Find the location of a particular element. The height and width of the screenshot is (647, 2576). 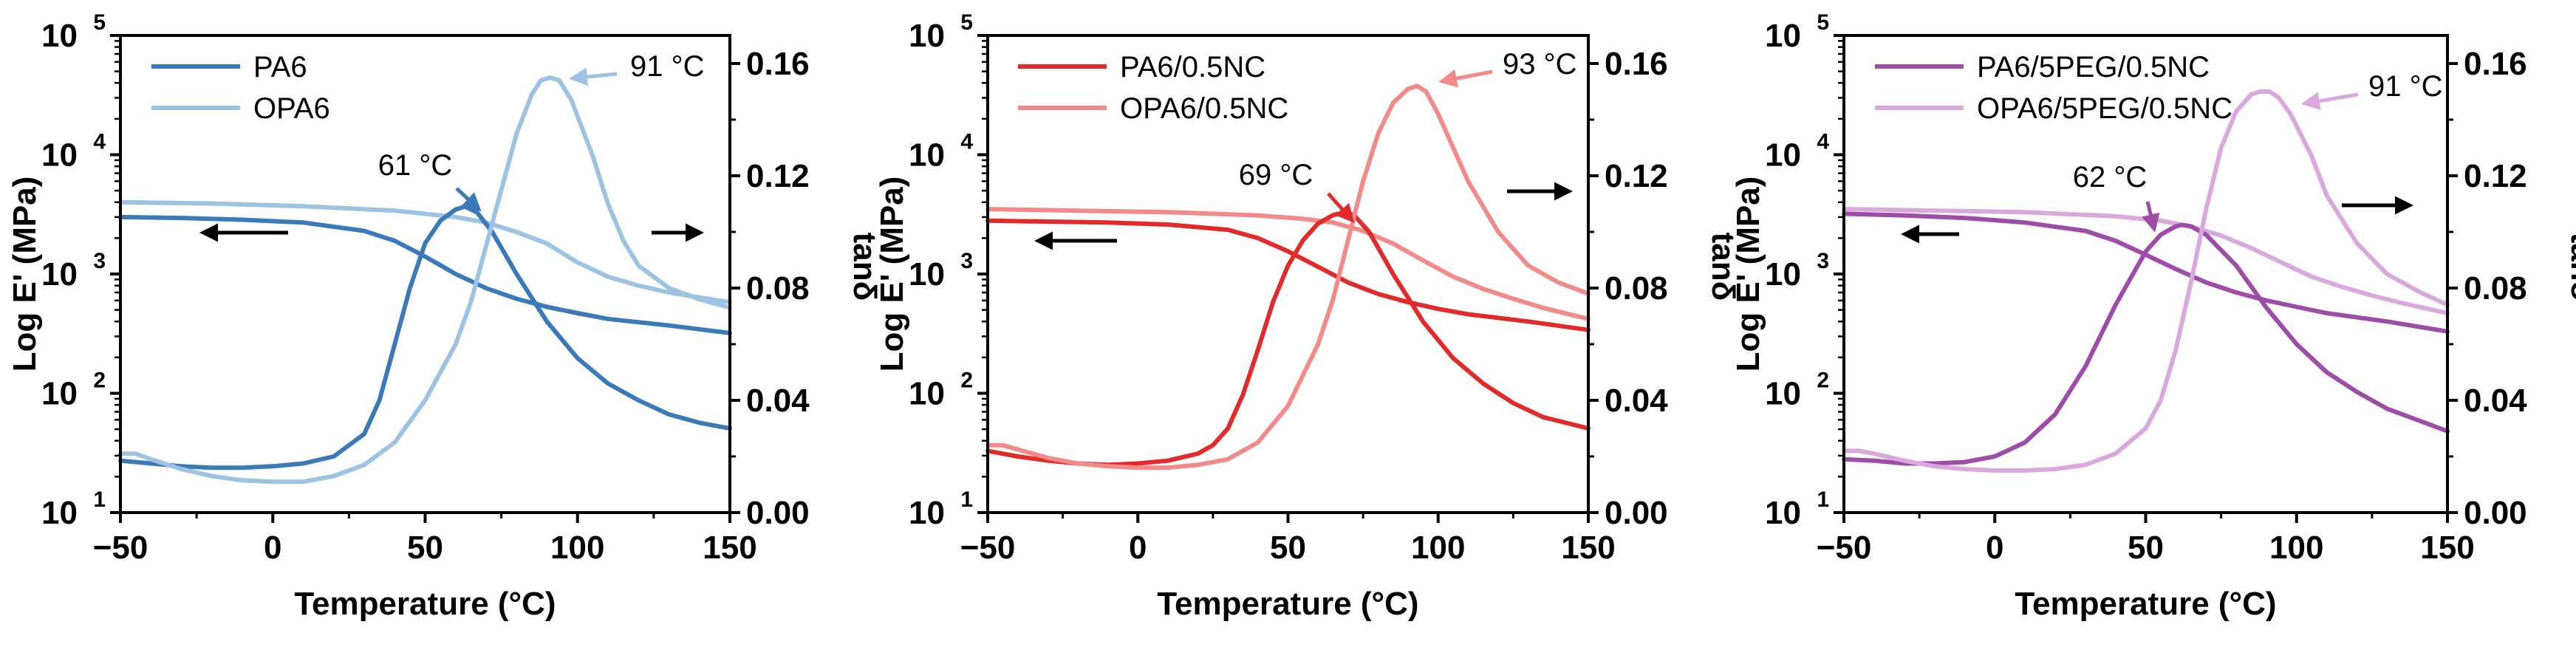

legend-label: OPA6/0.5NC is located at coordinates (1204, 108).